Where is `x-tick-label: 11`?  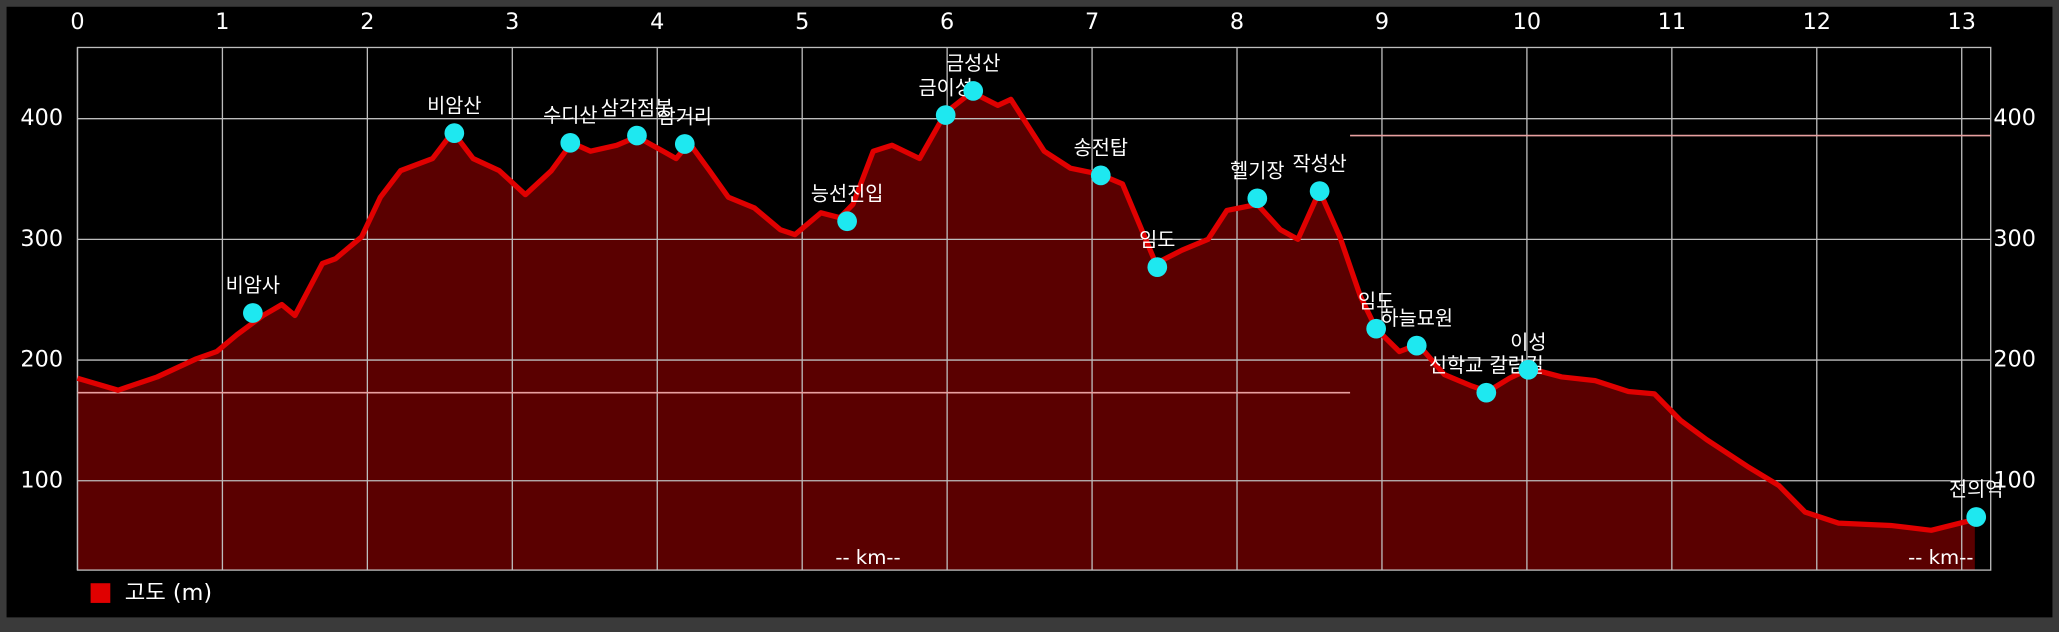 x-tick-label: 11 is located at coordinates (1672, 22).